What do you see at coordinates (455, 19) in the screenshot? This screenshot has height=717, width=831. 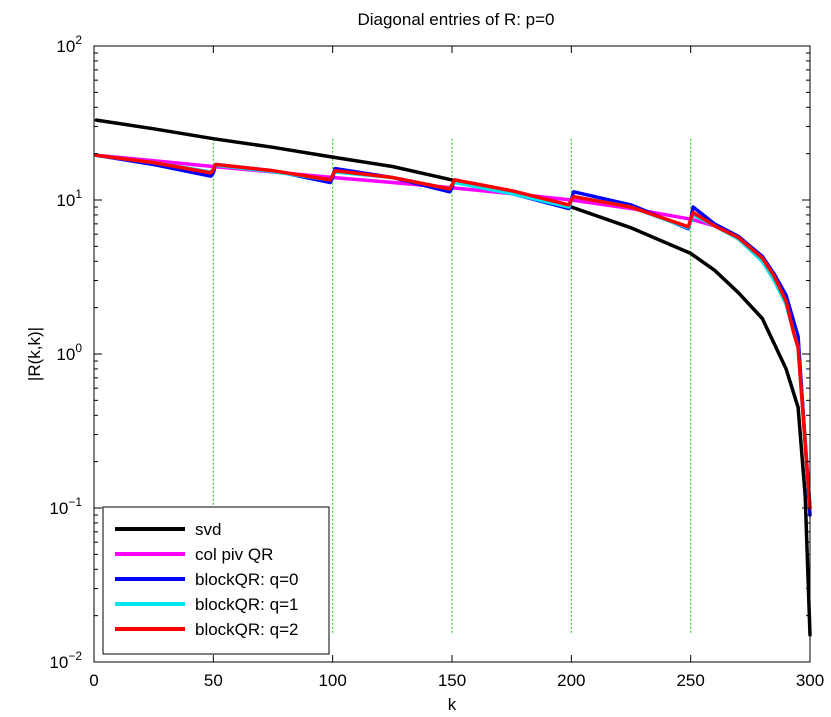 I see `chart-title: Diagonal entries of R: p=0` at bounding box center [455, 19].